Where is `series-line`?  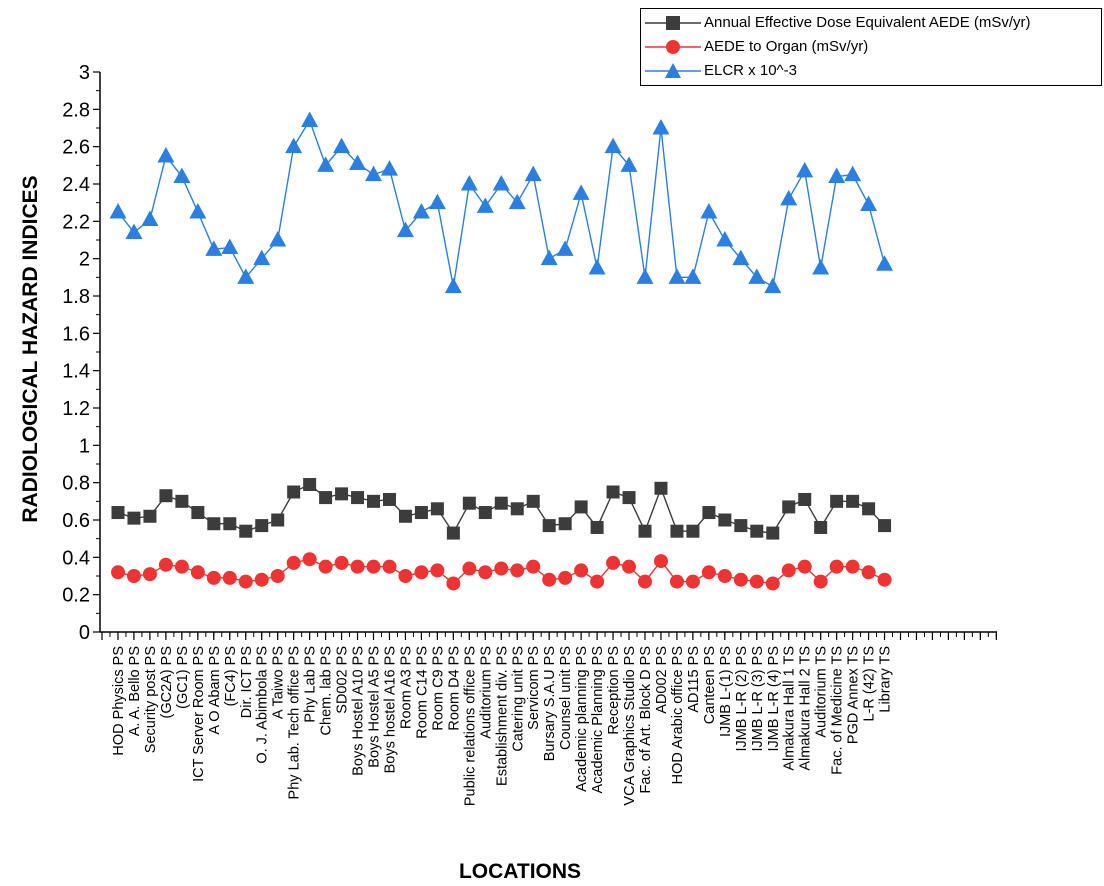
series-line is located at coordinates (501, 203).